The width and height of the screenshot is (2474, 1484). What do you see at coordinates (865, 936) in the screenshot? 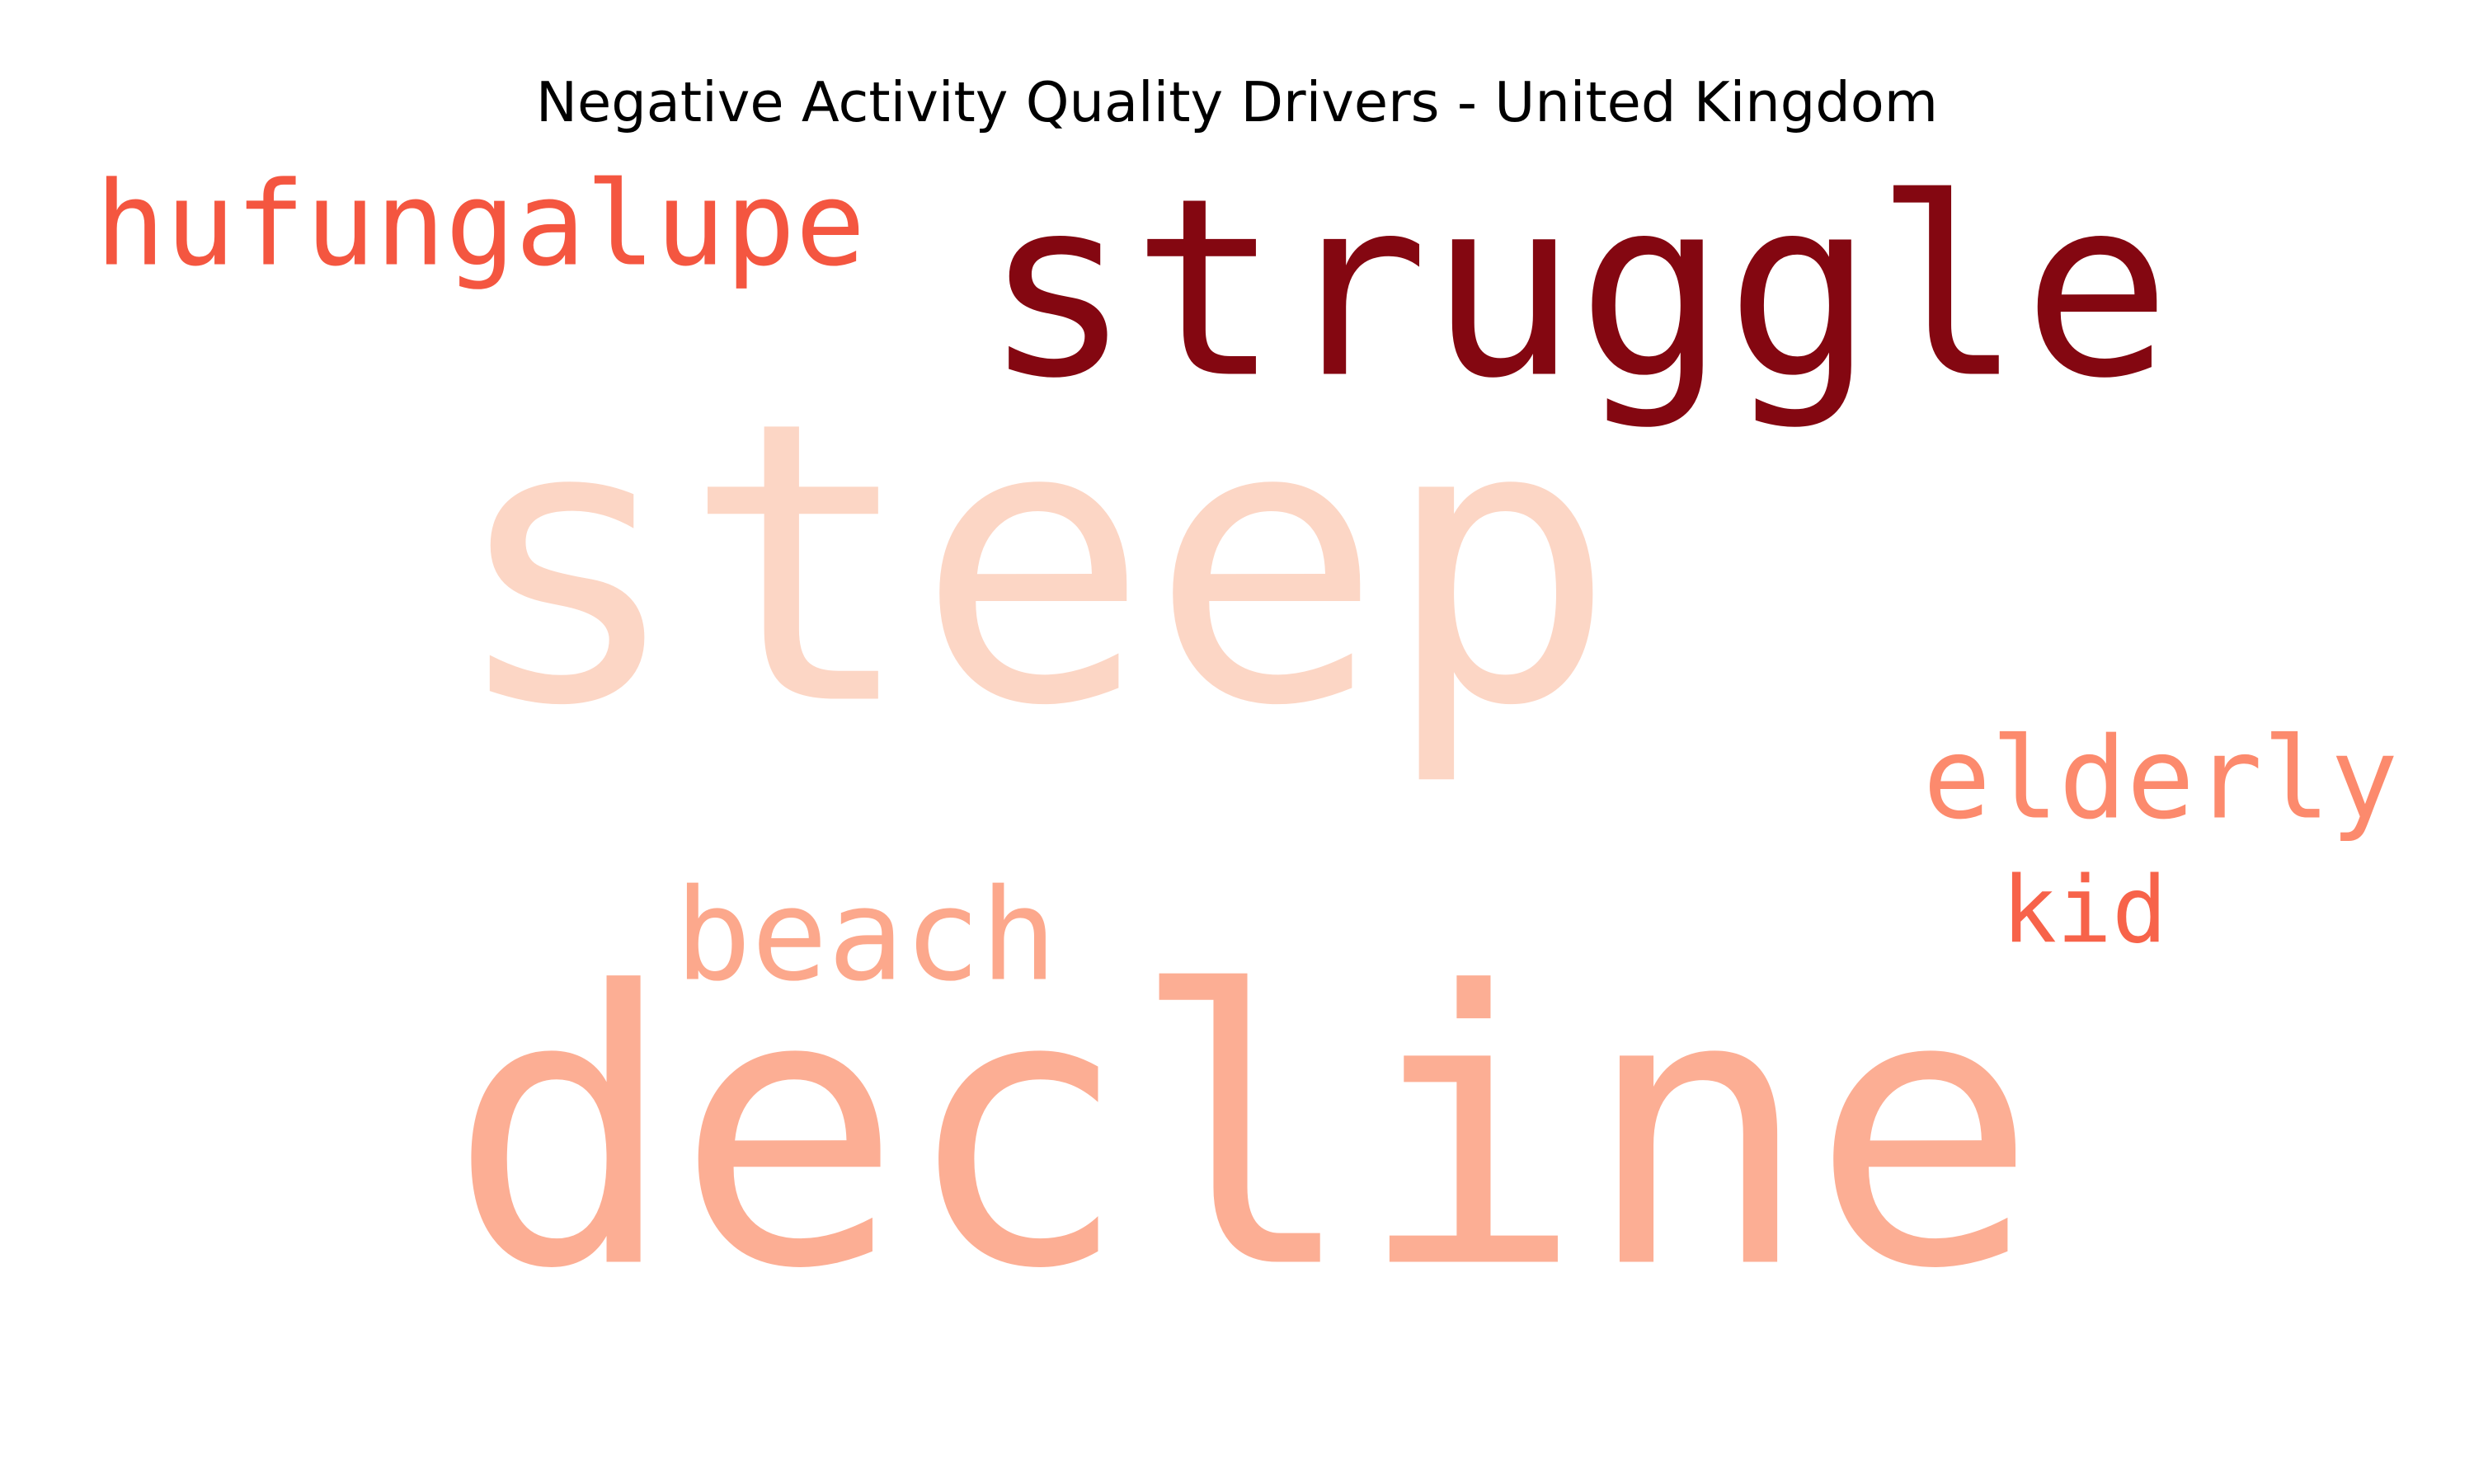
I see `word-beach: beach` at bounding box center [865, 936].